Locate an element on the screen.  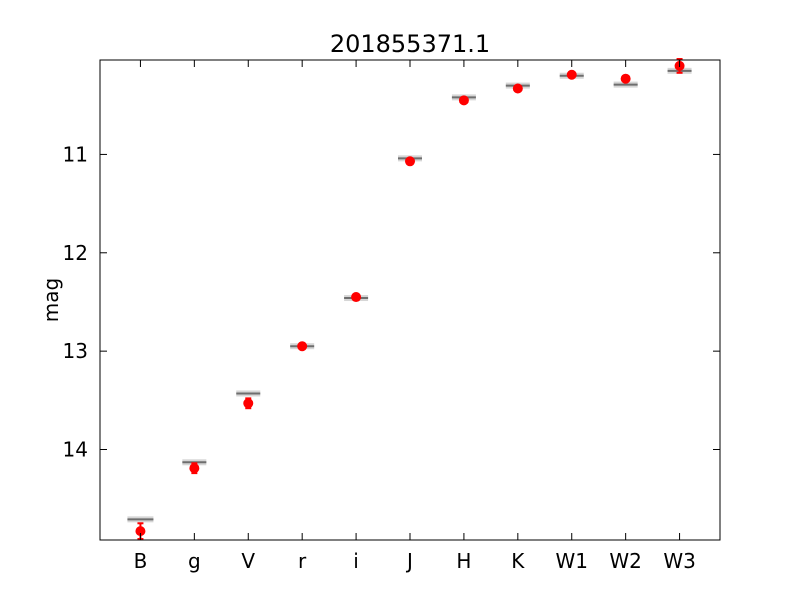
x-tick-label: r is located at coordinates (302, 561).